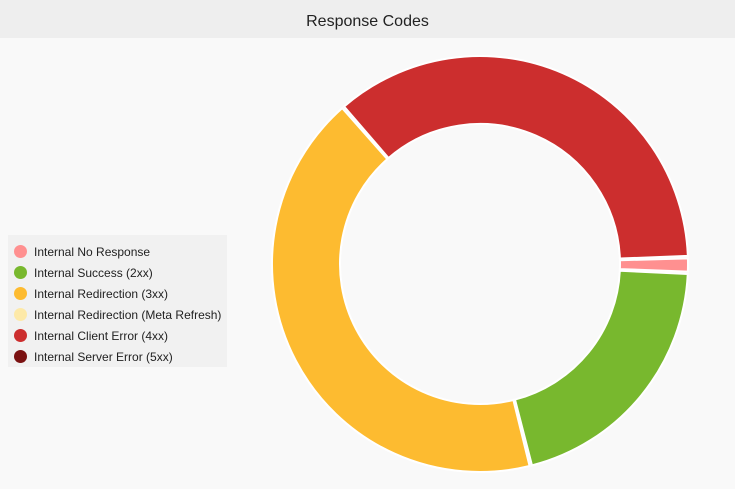  I want to click on legend-label: Internal Redirection (Meta Refresh), so click(128, 314).